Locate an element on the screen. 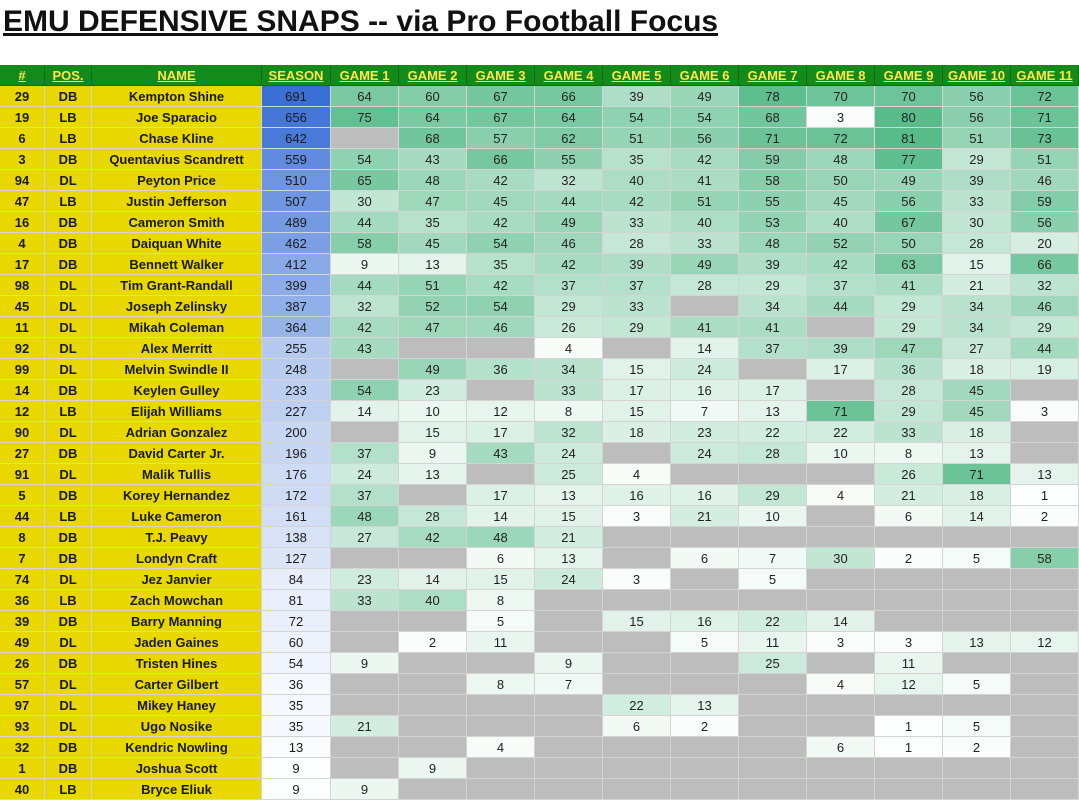 This screenshot has height=800, width=1079. player-name-cell: Kempton Shine is located at coordinates (177, 96).